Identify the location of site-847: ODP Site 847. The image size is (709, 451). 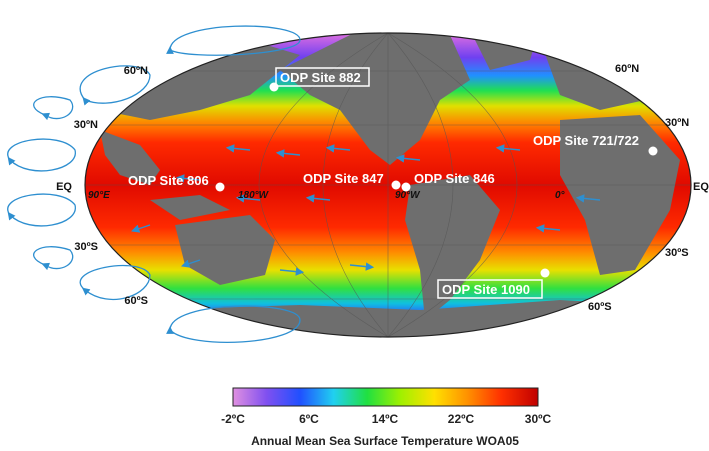
(352, 180).